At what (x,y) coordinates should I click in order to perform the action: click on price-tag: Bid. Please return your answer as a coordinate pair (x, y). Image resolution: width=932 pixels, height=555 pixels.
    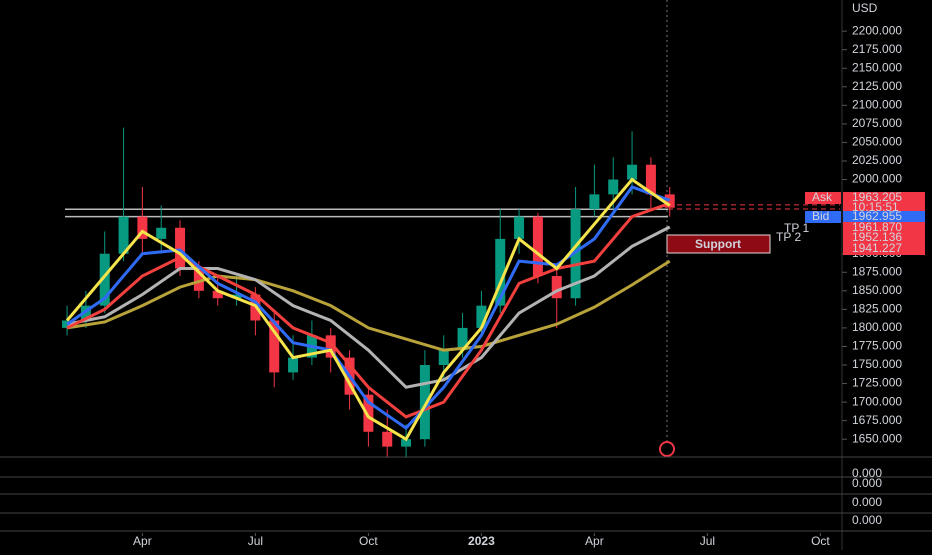
    Looking at the image, I should click on (820, 216).